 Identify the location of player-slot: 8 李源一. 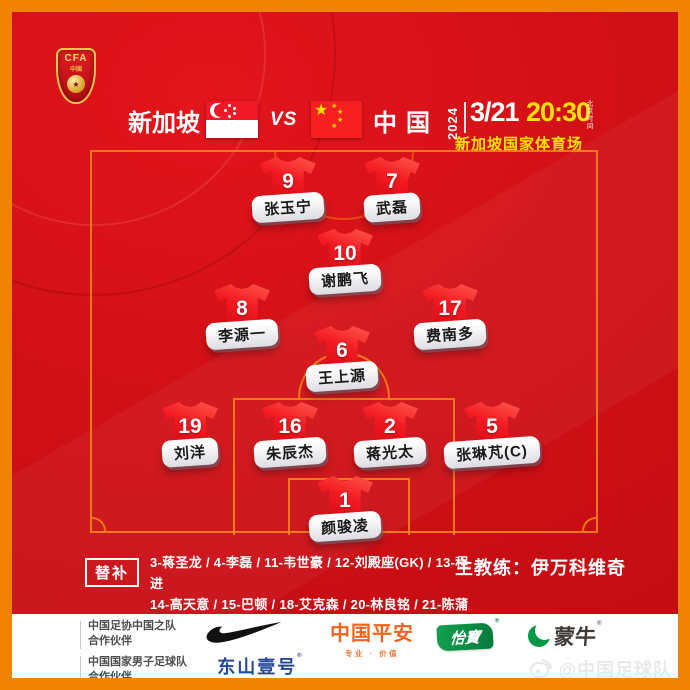
(242, 317).